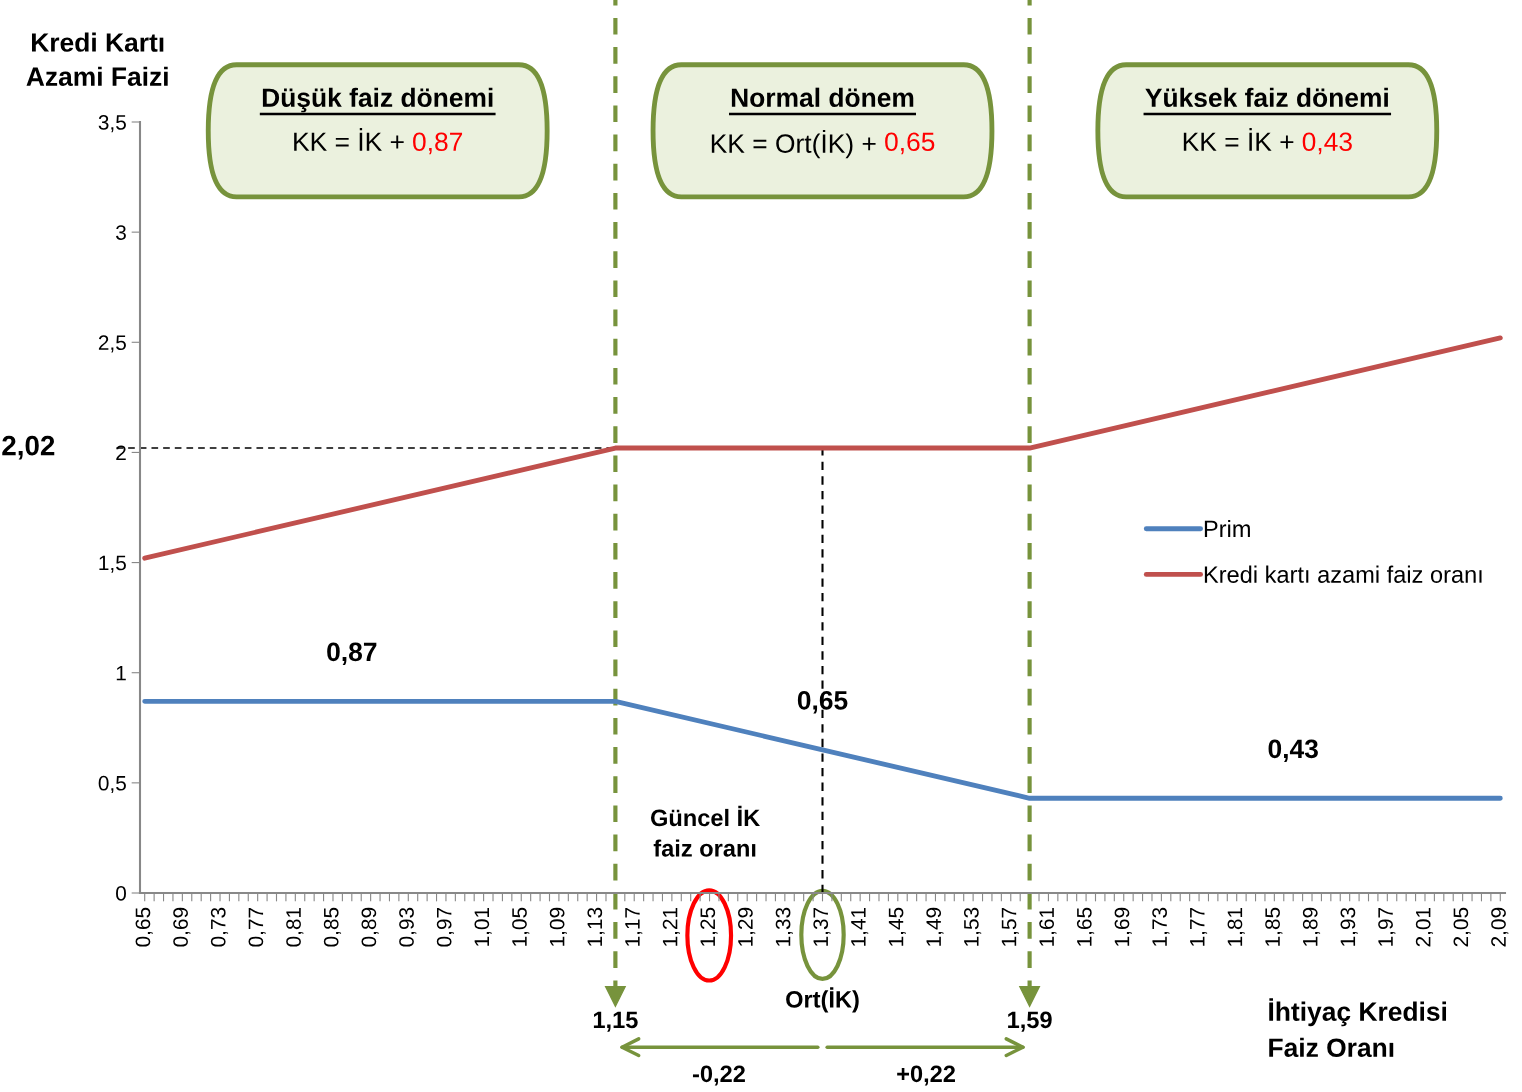 The height and width of the screenshot is (1092, 1522). I want to click on x-tick-label: 2,05, so click(1462, 927).